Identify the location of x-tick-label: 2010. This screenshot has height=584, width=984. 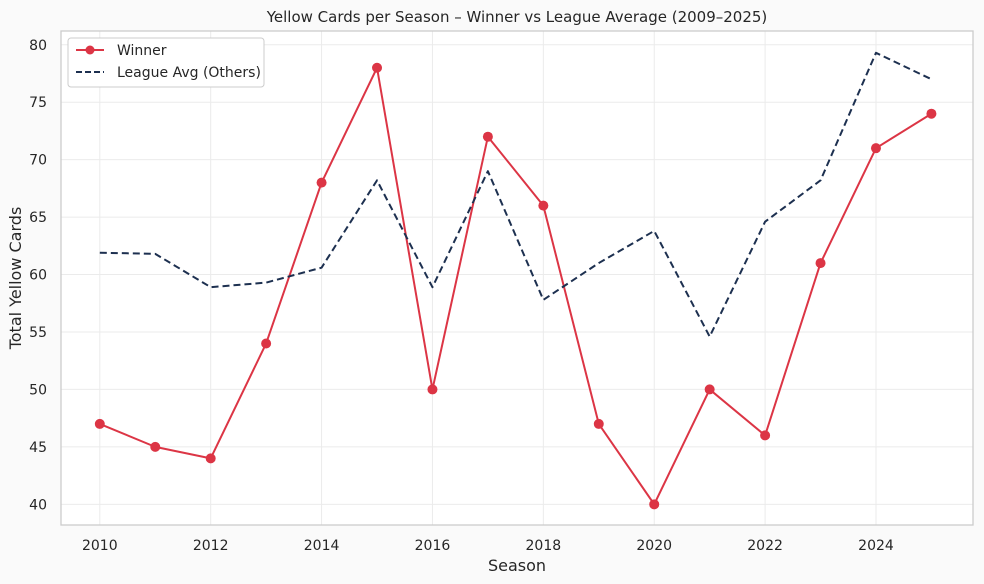
(100, 546).